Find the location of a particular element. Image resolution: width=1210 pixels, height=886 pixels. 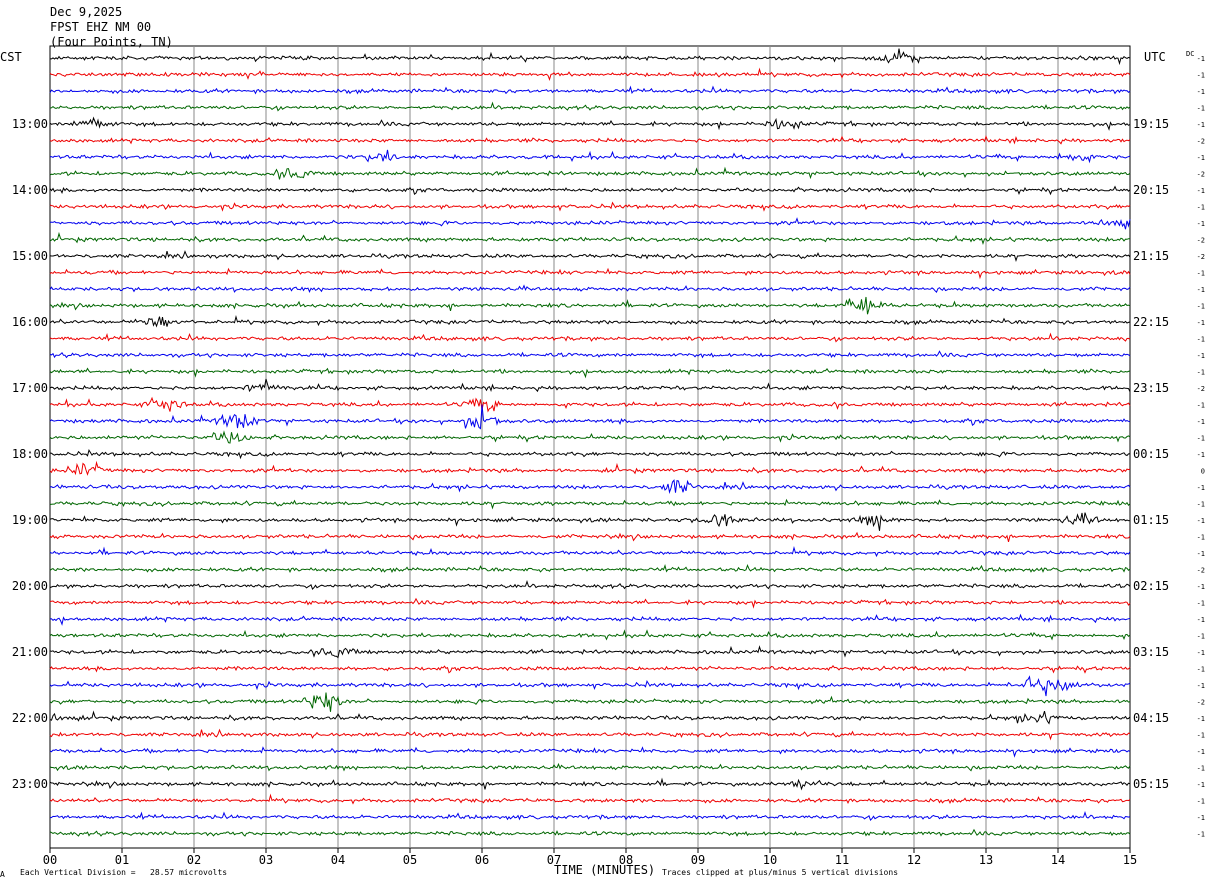

x-tick-label: 14 is located at coordinates (1058, 860).